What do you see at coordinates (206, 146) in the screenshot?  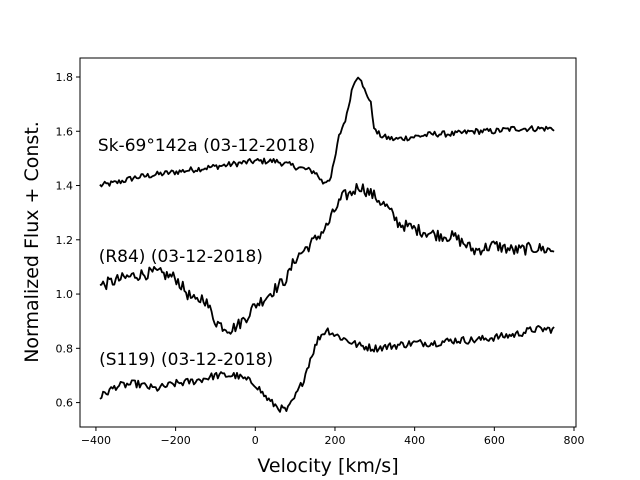 I see `series-label: Sk-69°142a (03-12-2018)` at bounding box center [206, 146].